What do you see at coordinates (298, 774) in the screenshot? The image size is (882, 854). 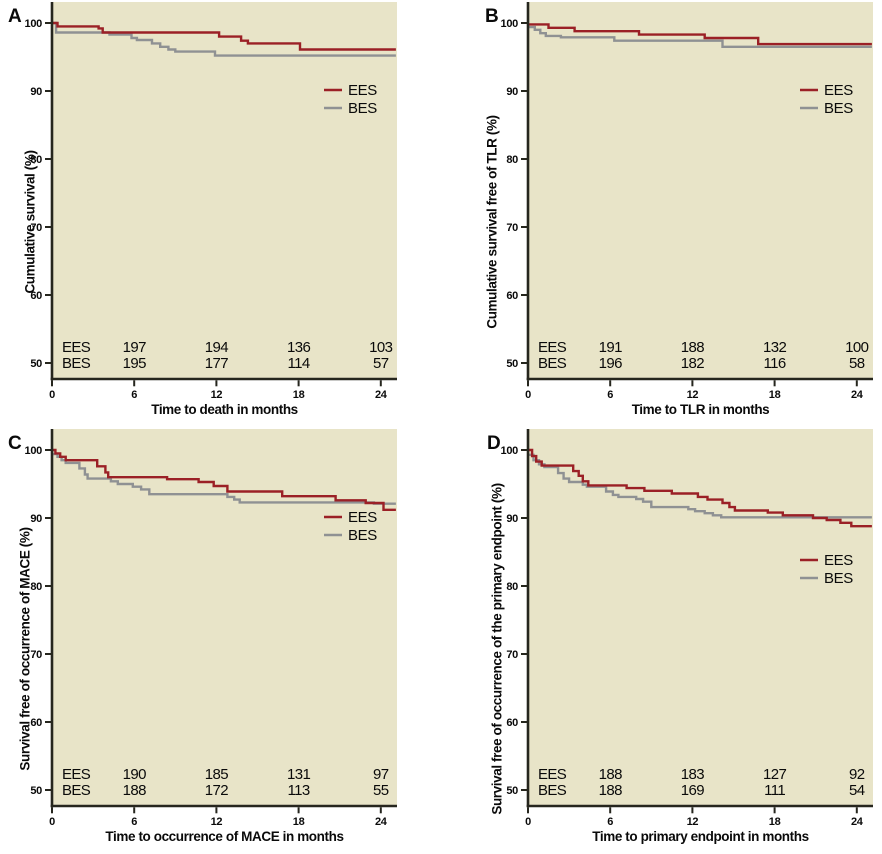 I see `at-risk-value-ees-c: 131` at bounding box center [298, 774].